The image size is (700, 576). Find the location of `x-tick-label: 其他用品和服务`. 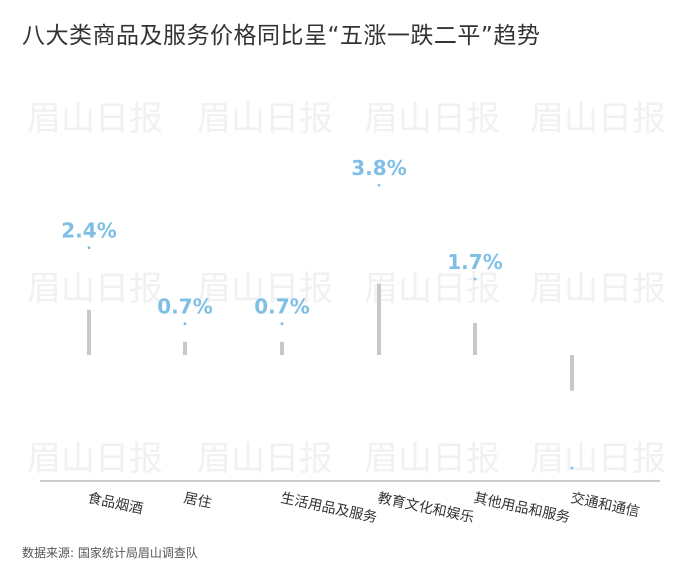

x-tick-label: 其他用品和服务 is located at coordinates (521, 508).